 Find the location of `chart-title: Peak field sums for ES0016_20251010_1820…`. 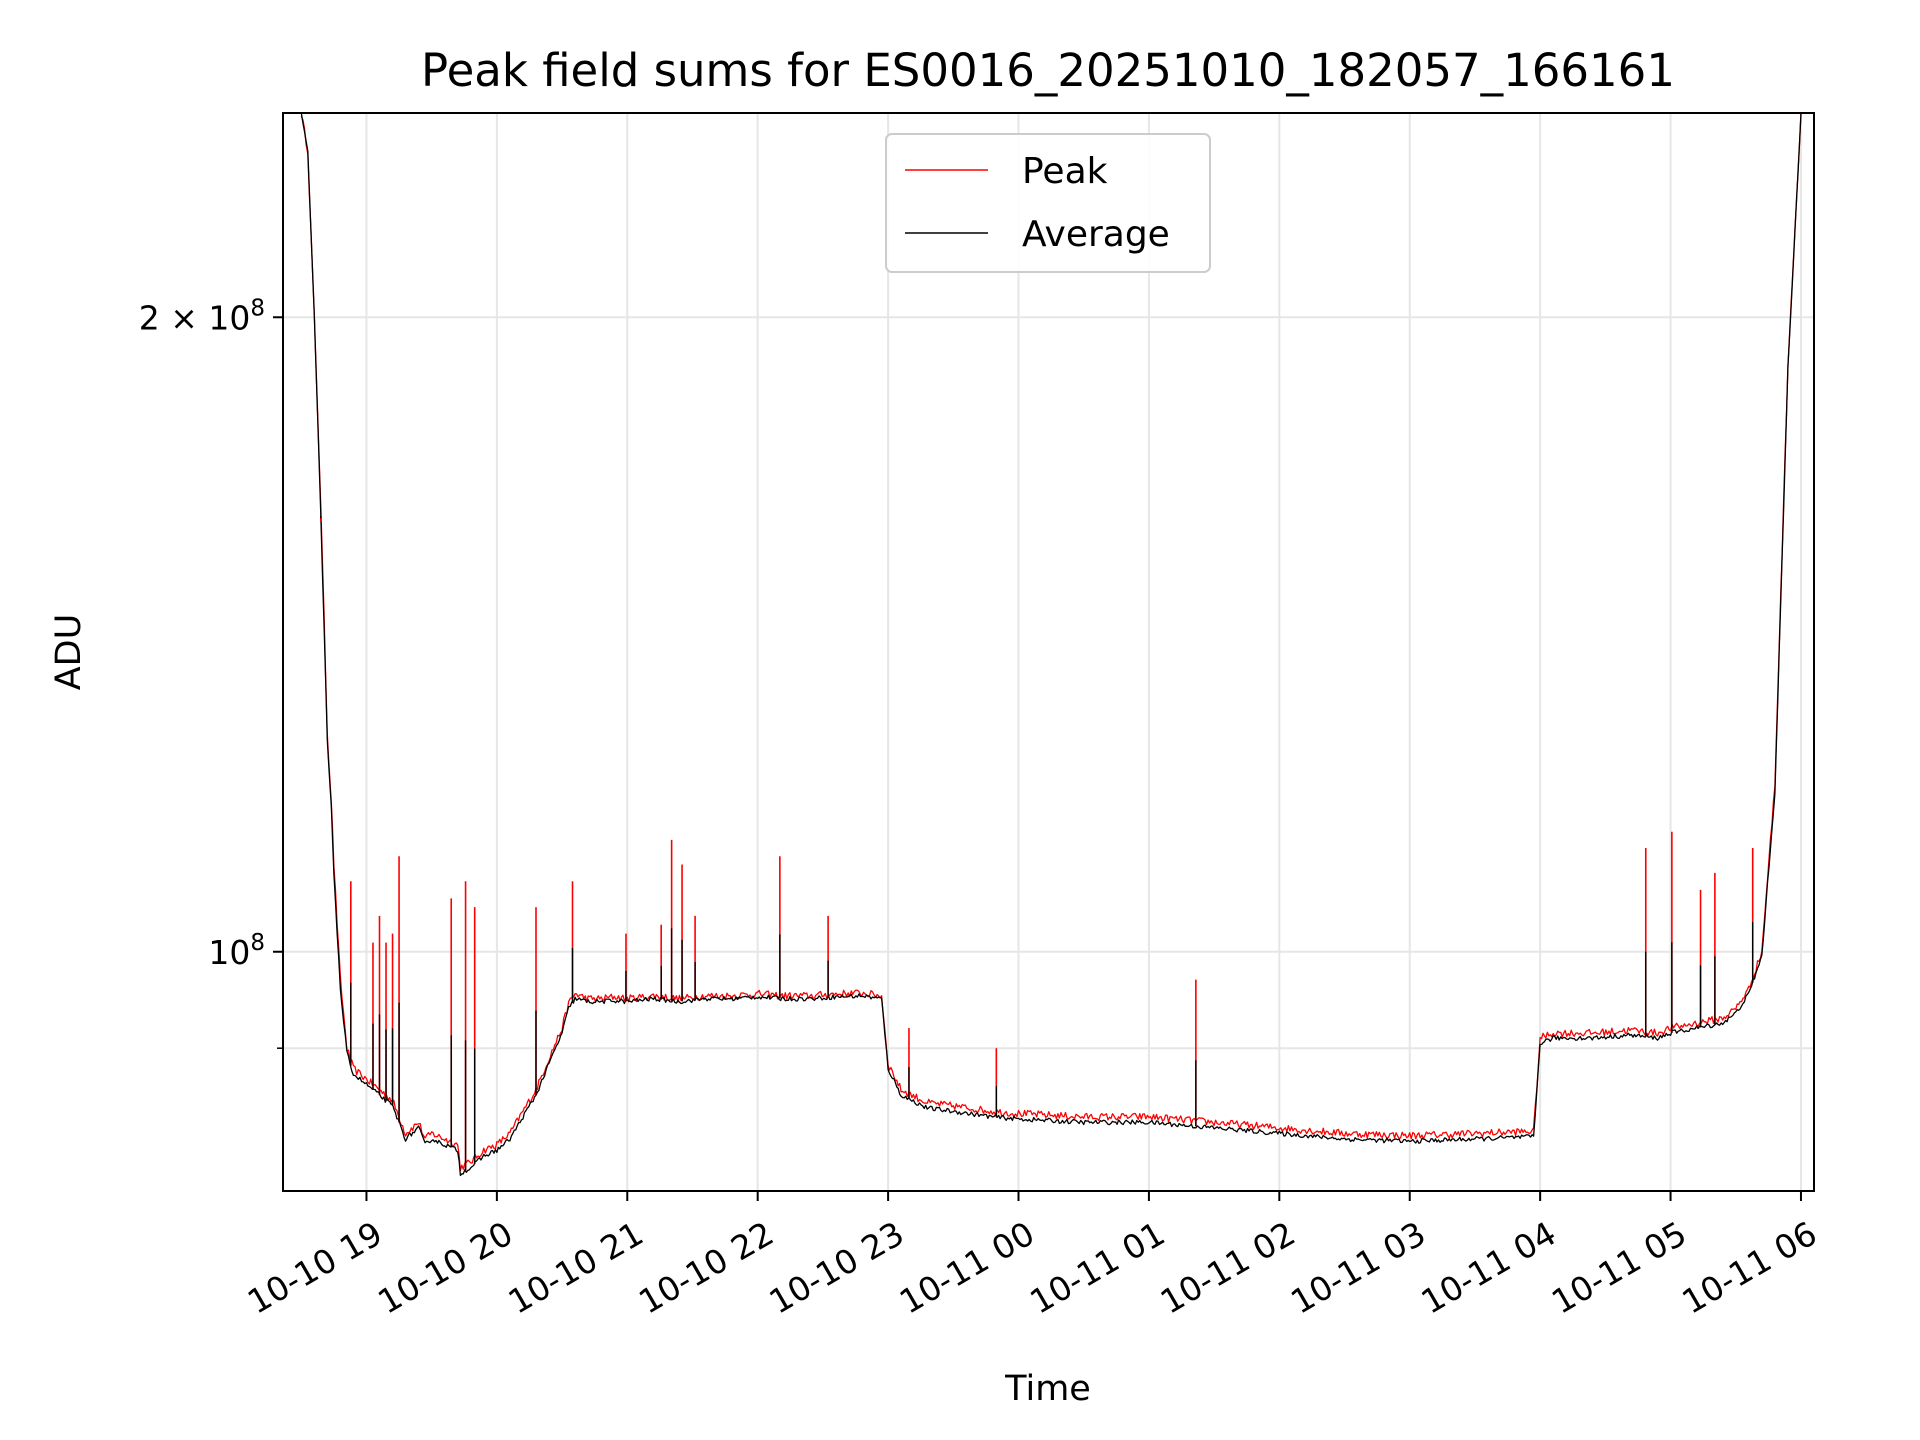

chart-title: Peak field sums for ES0016_20251010_1820… is located at coordinates (1048, 70).